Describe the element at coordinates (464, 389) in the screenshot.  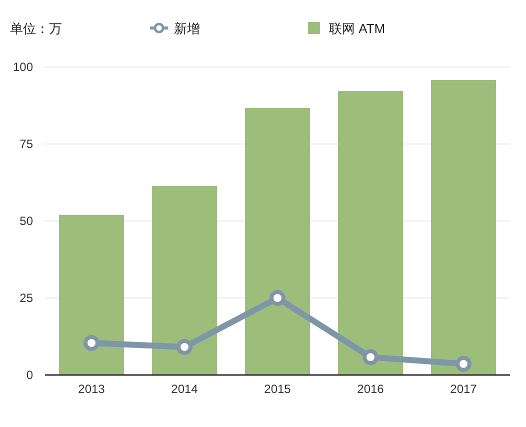
I see `x-tick-label: 2017` at that location.